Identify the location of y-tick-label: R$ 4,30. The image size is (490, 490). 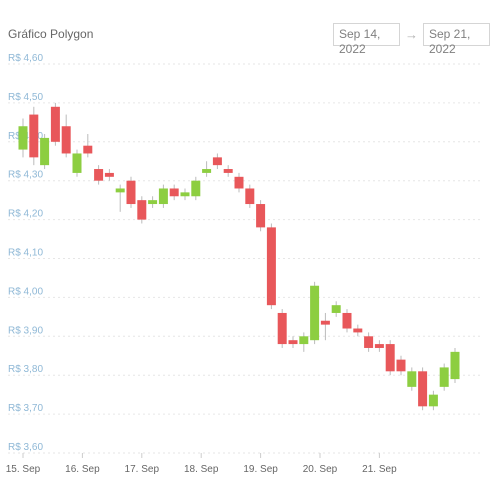
(25, 175).